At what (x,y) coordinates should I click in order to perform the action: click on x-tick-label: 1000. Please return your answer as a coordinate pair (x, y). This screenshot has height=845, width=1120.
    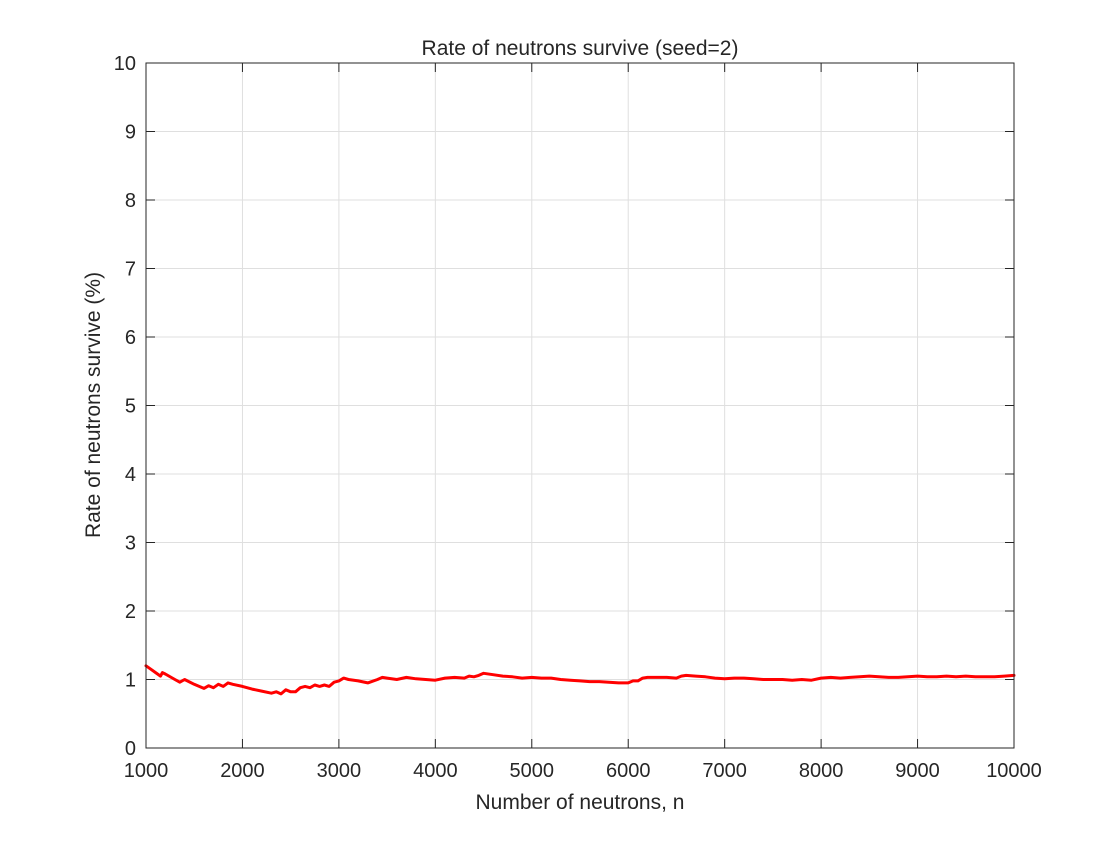
    Looking at the image, I should click on (146, 771).